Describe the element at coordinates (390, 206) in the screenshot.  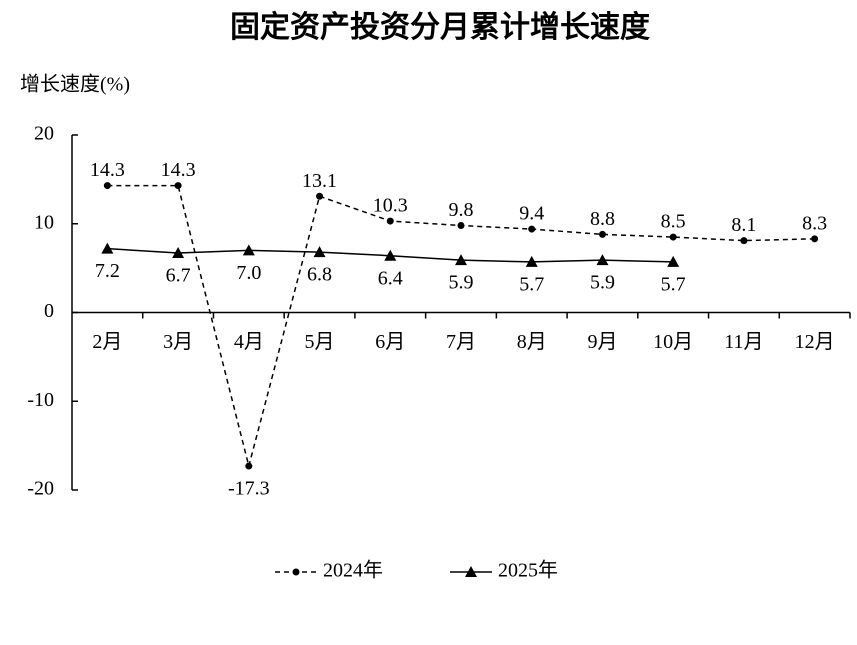
I see `data-label: 10.3` at that location.